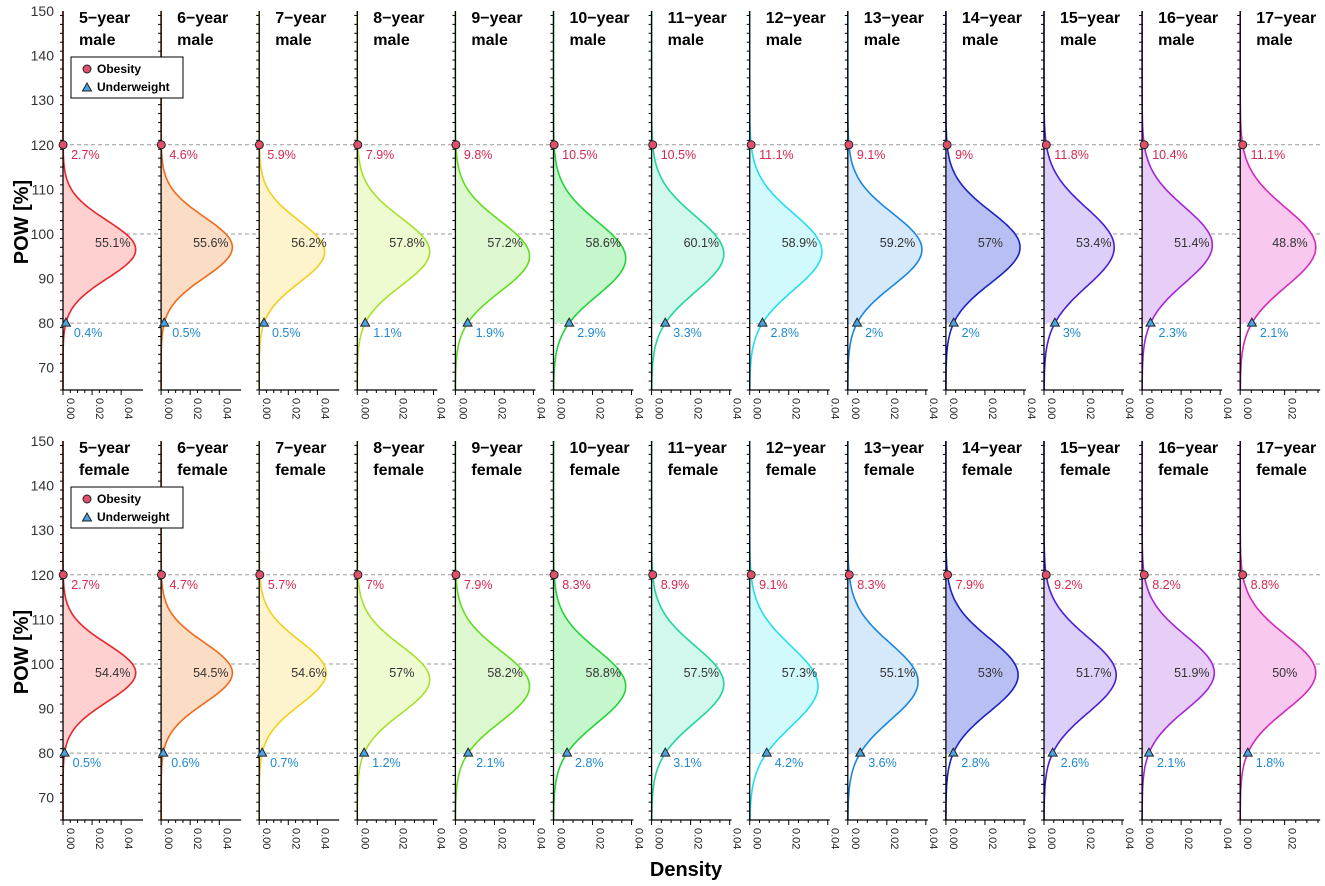  What do you see at coordinates (46, 279) in the screenshot?
I see `y-tick-label: 90` at bounding box center [46, 279].